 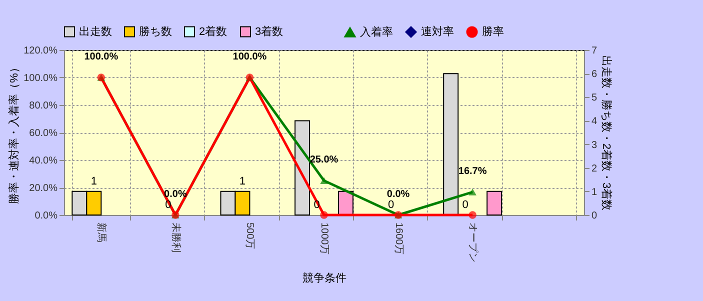 What do you see at coordinates (595, 51) in the screenshot?
I see `y2-tick-label: 7` at bounding box center [595, 51].